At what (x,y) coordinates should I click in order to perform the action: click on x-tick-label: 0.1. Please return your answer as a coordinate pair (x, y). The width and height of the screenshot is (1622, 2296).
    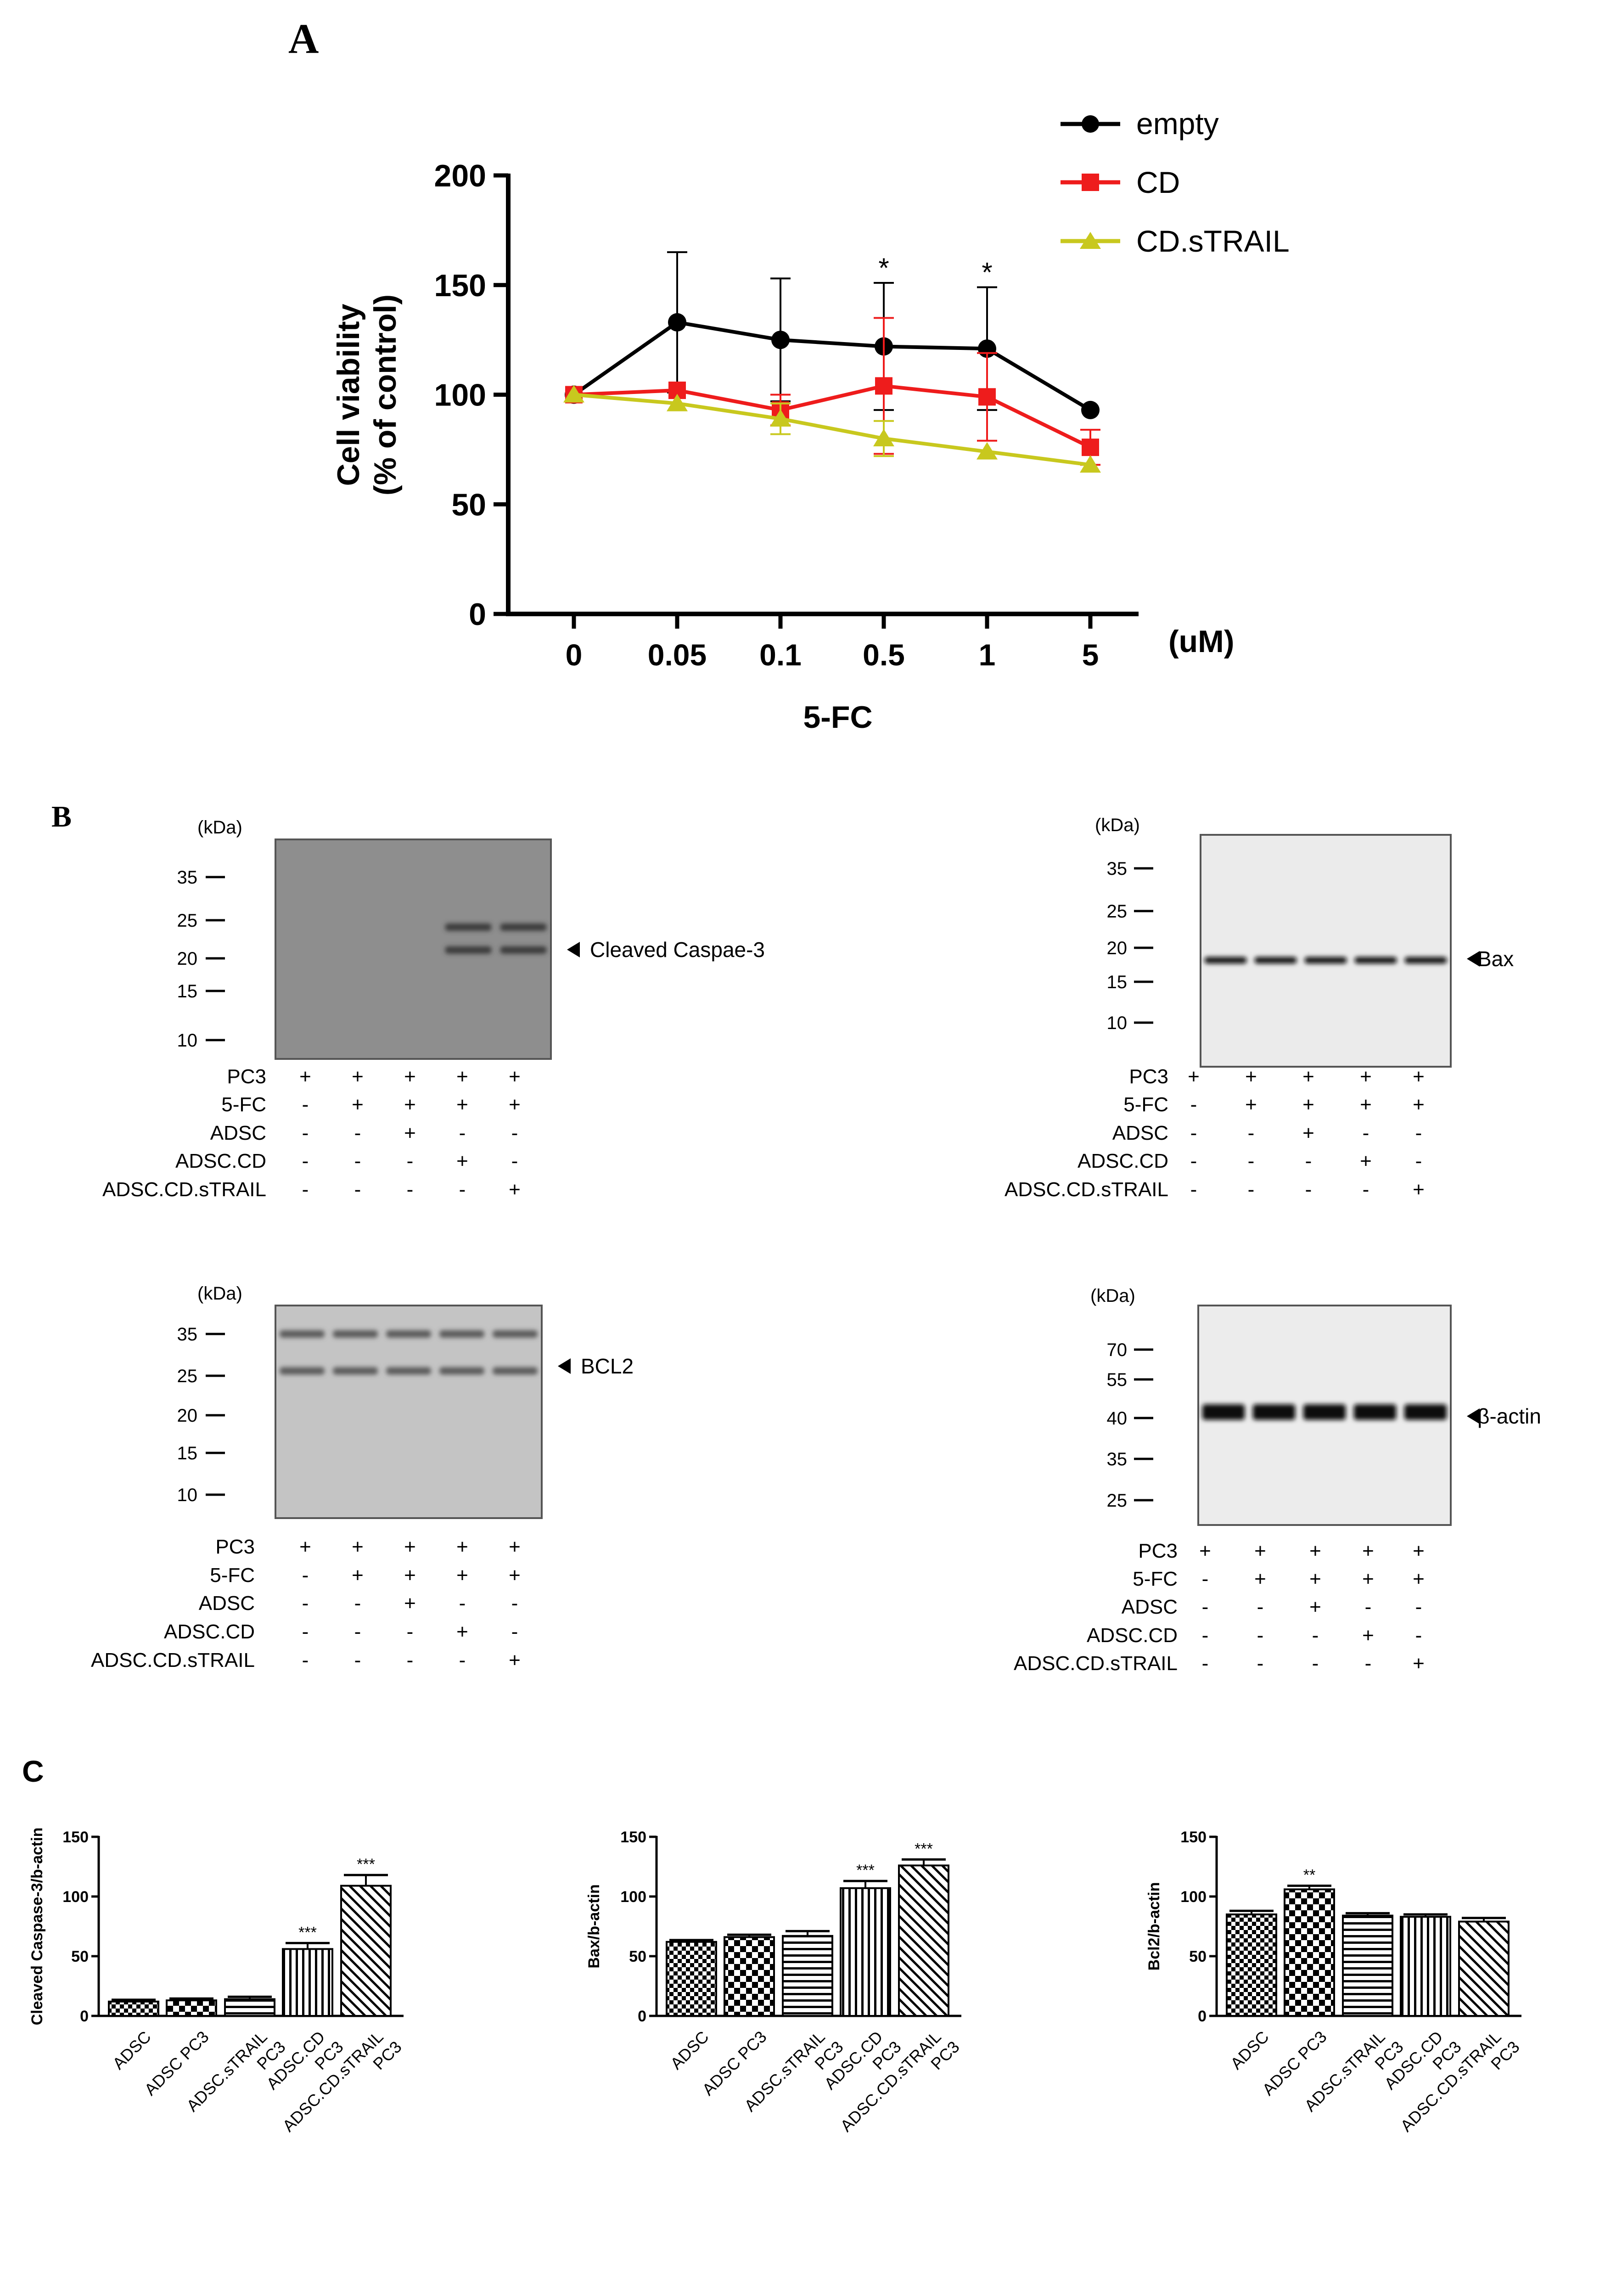
    Looking at the image, I should click on (780, 655).